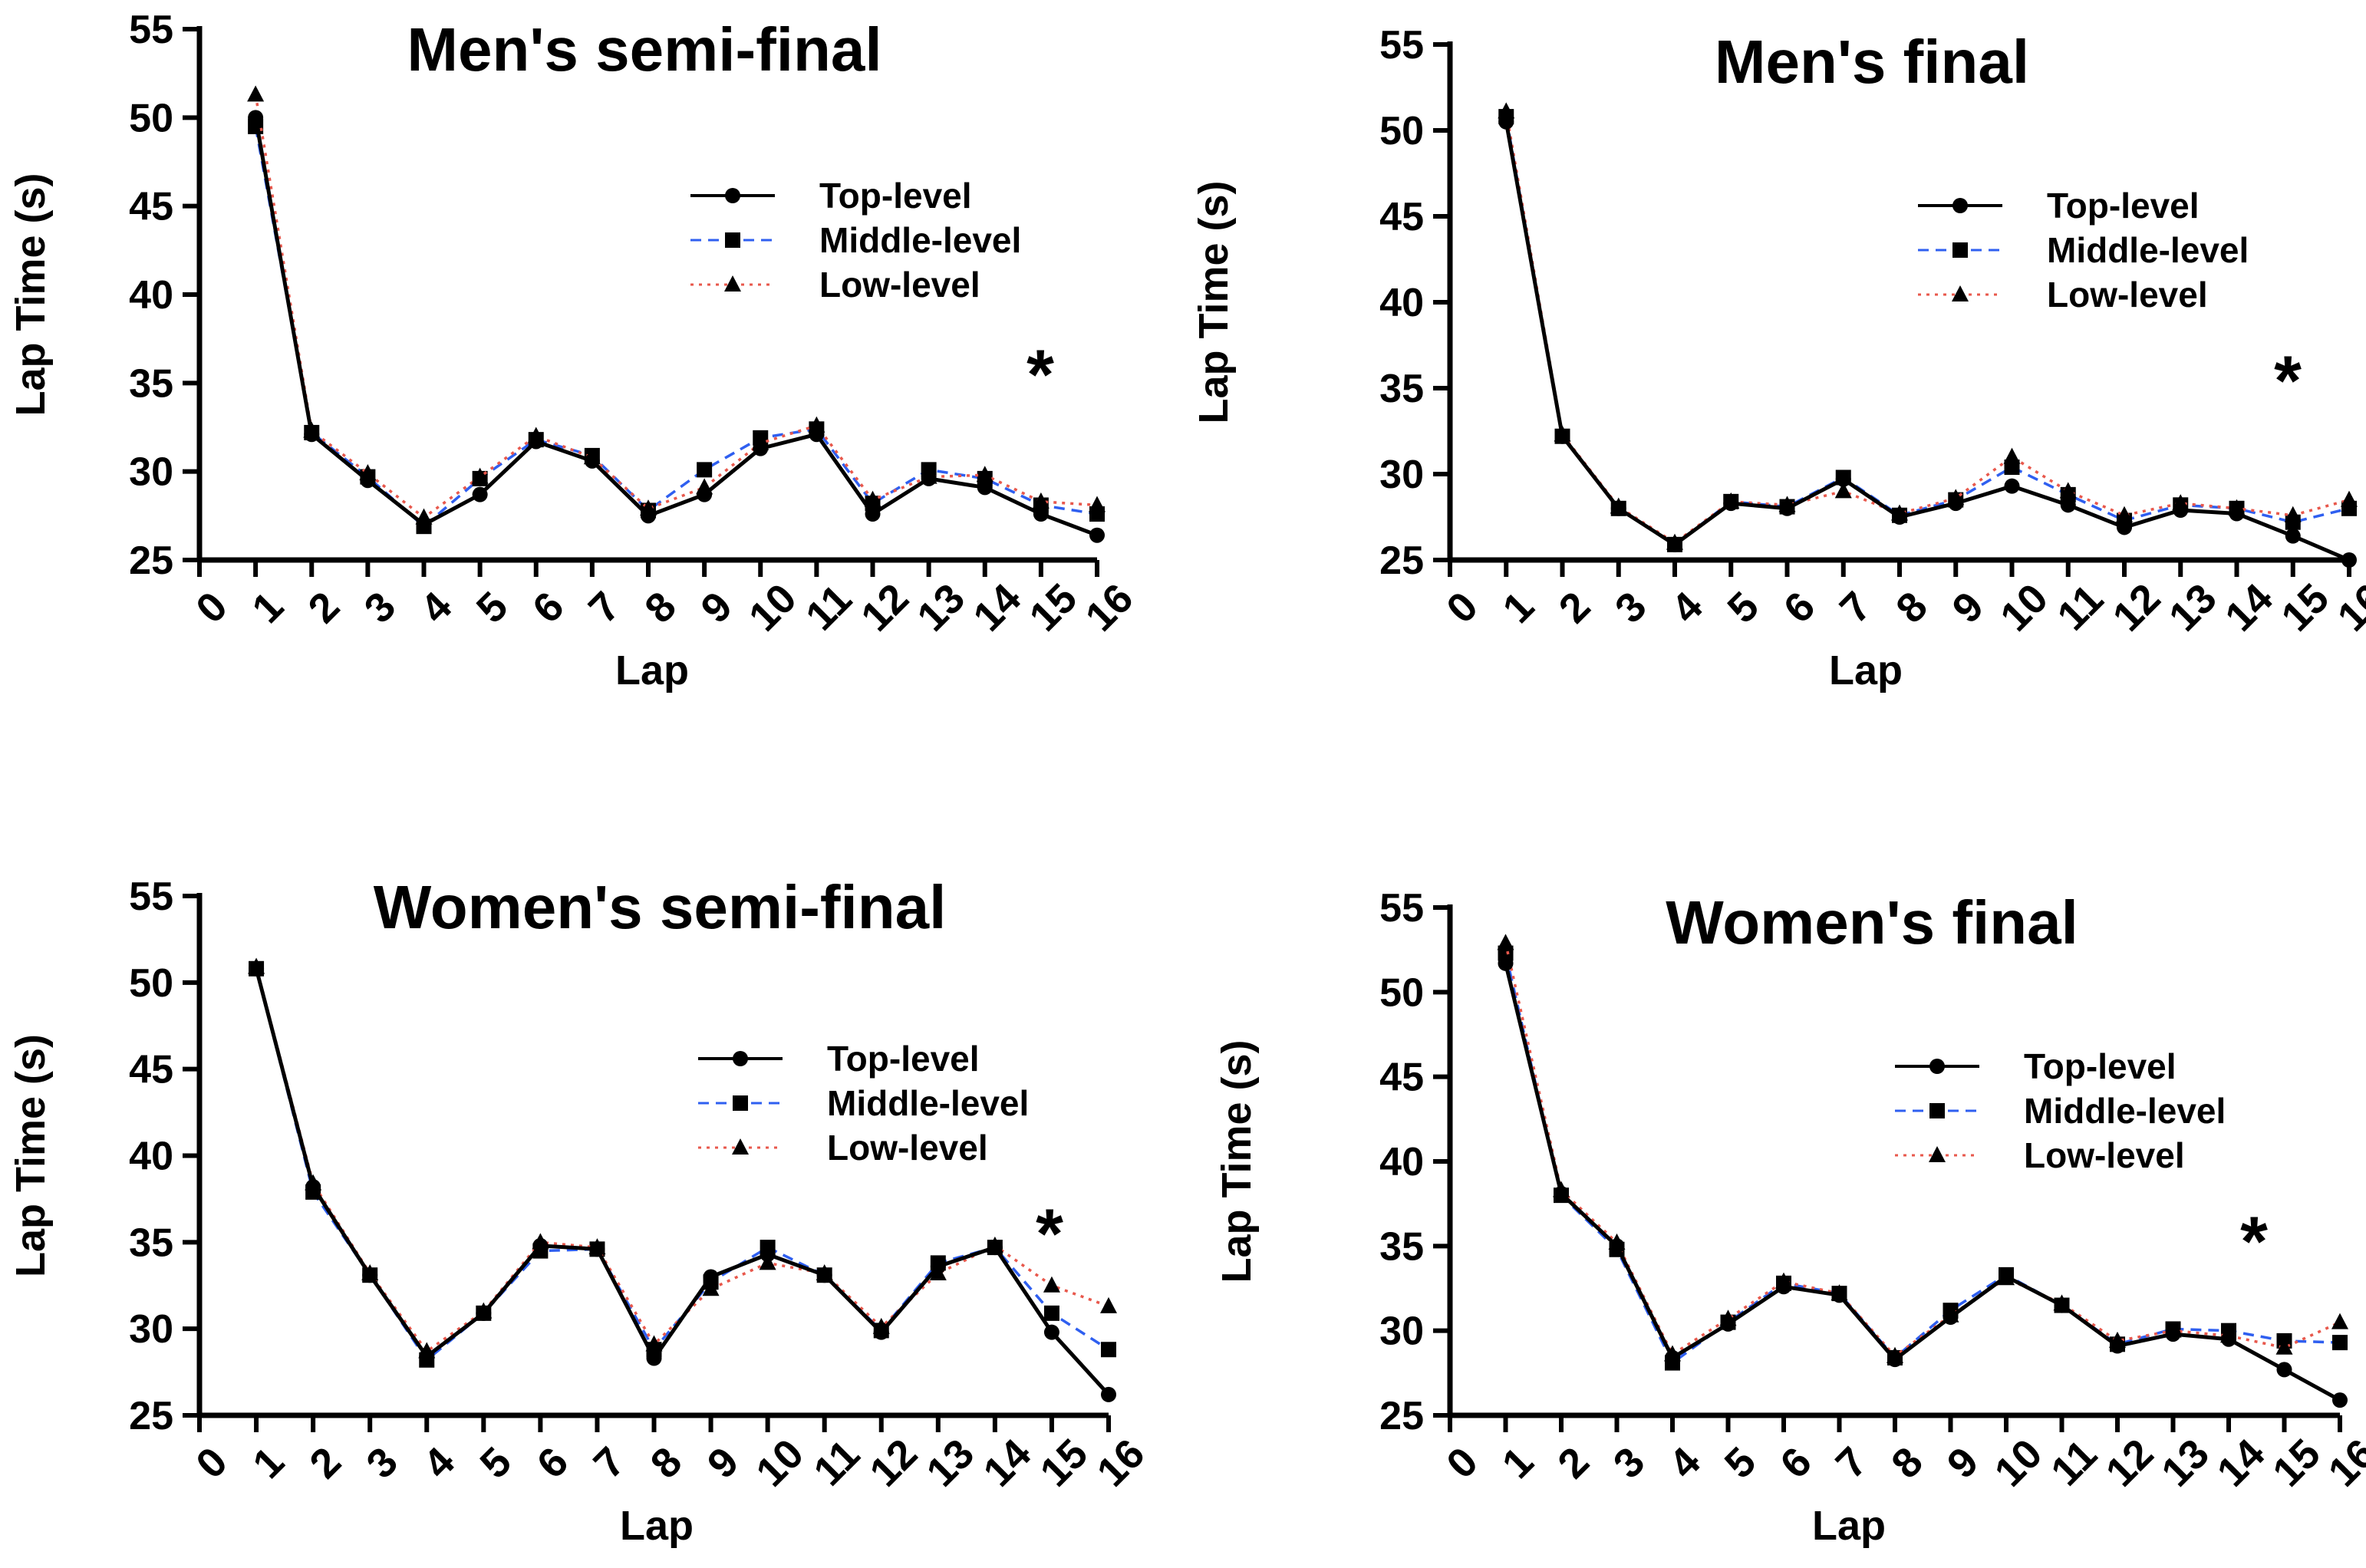 The width and height of the screenshot is (2366, 1568). Describe the element at coordinates (1007, 1463) in the screenshot. I see `x-tick-label: 14` at that location.